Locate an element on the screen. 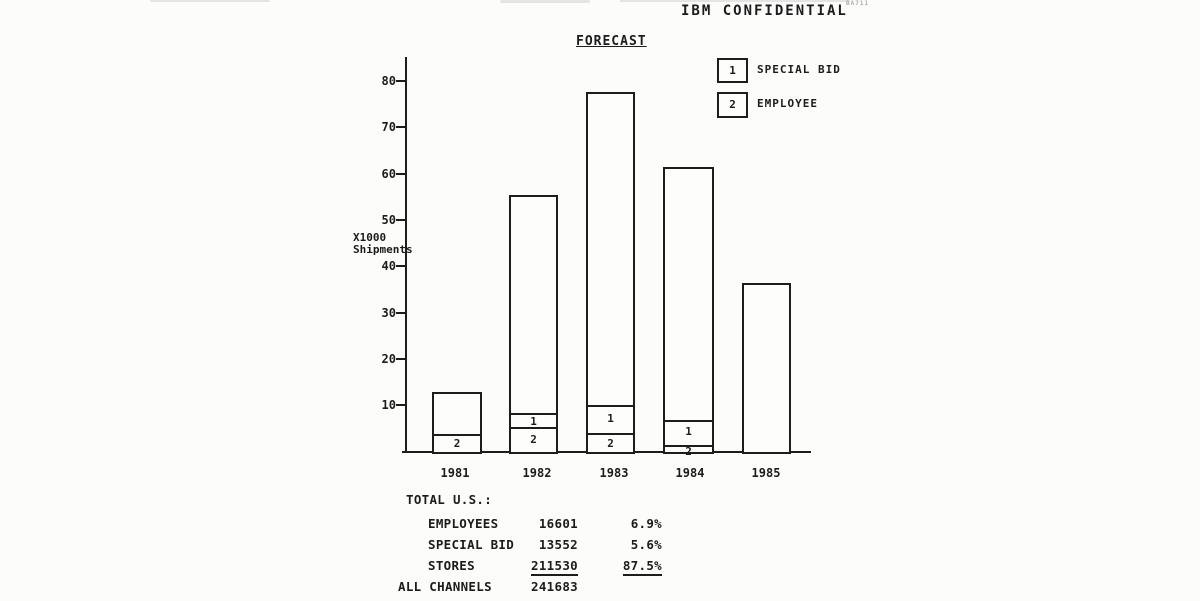 Image resolution: width=1200 pixels, height=601 pixels. bar-1981: 2 is located at coordinates (457, 423).